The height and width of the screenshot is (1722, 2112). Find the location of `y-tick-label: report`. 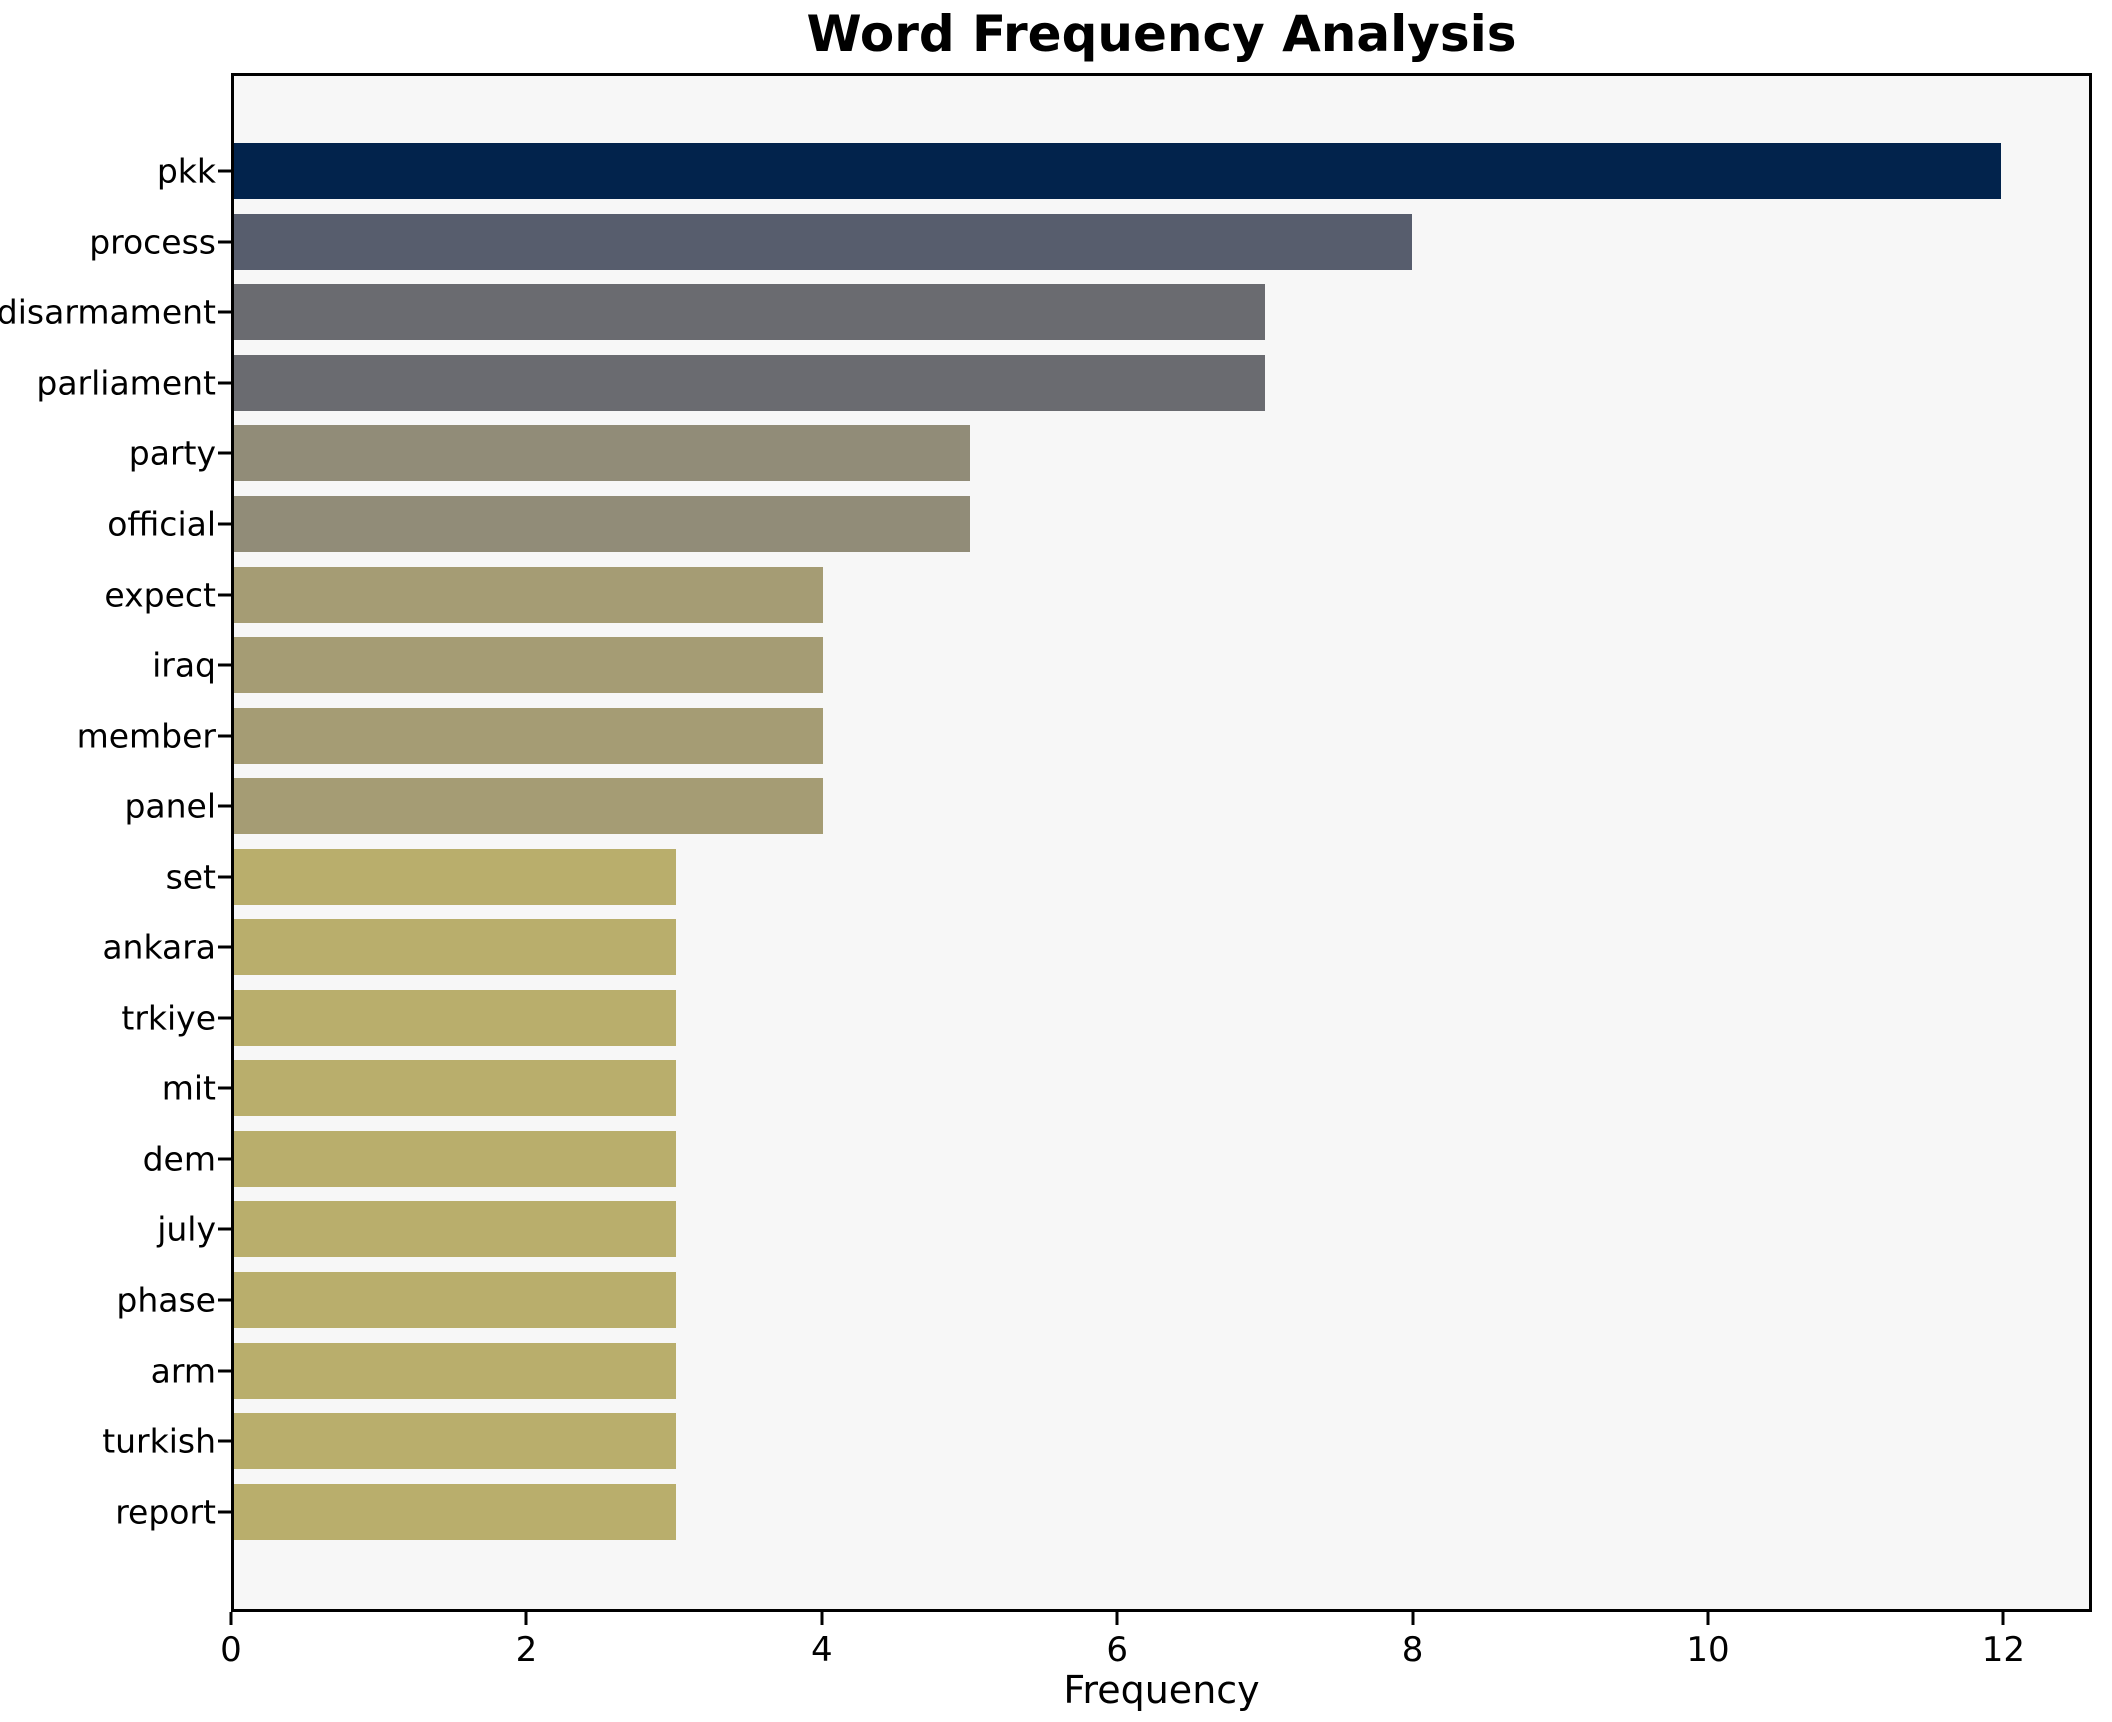

y-tick-label: report is located at coordinates (165, 1512).